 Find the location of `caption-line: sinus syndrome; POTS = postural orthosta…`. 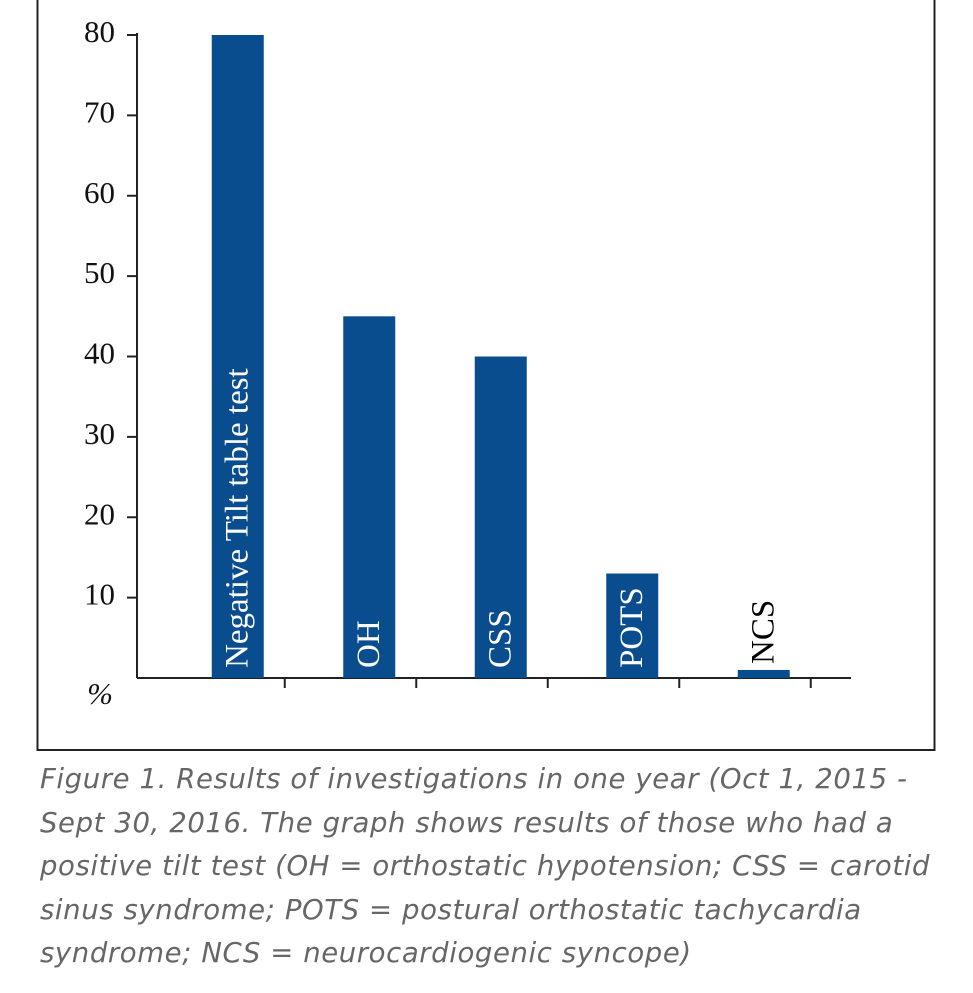

caption-line: sinus syndrome; POTS = postural orthosta… is located at coordinates (451, 909).